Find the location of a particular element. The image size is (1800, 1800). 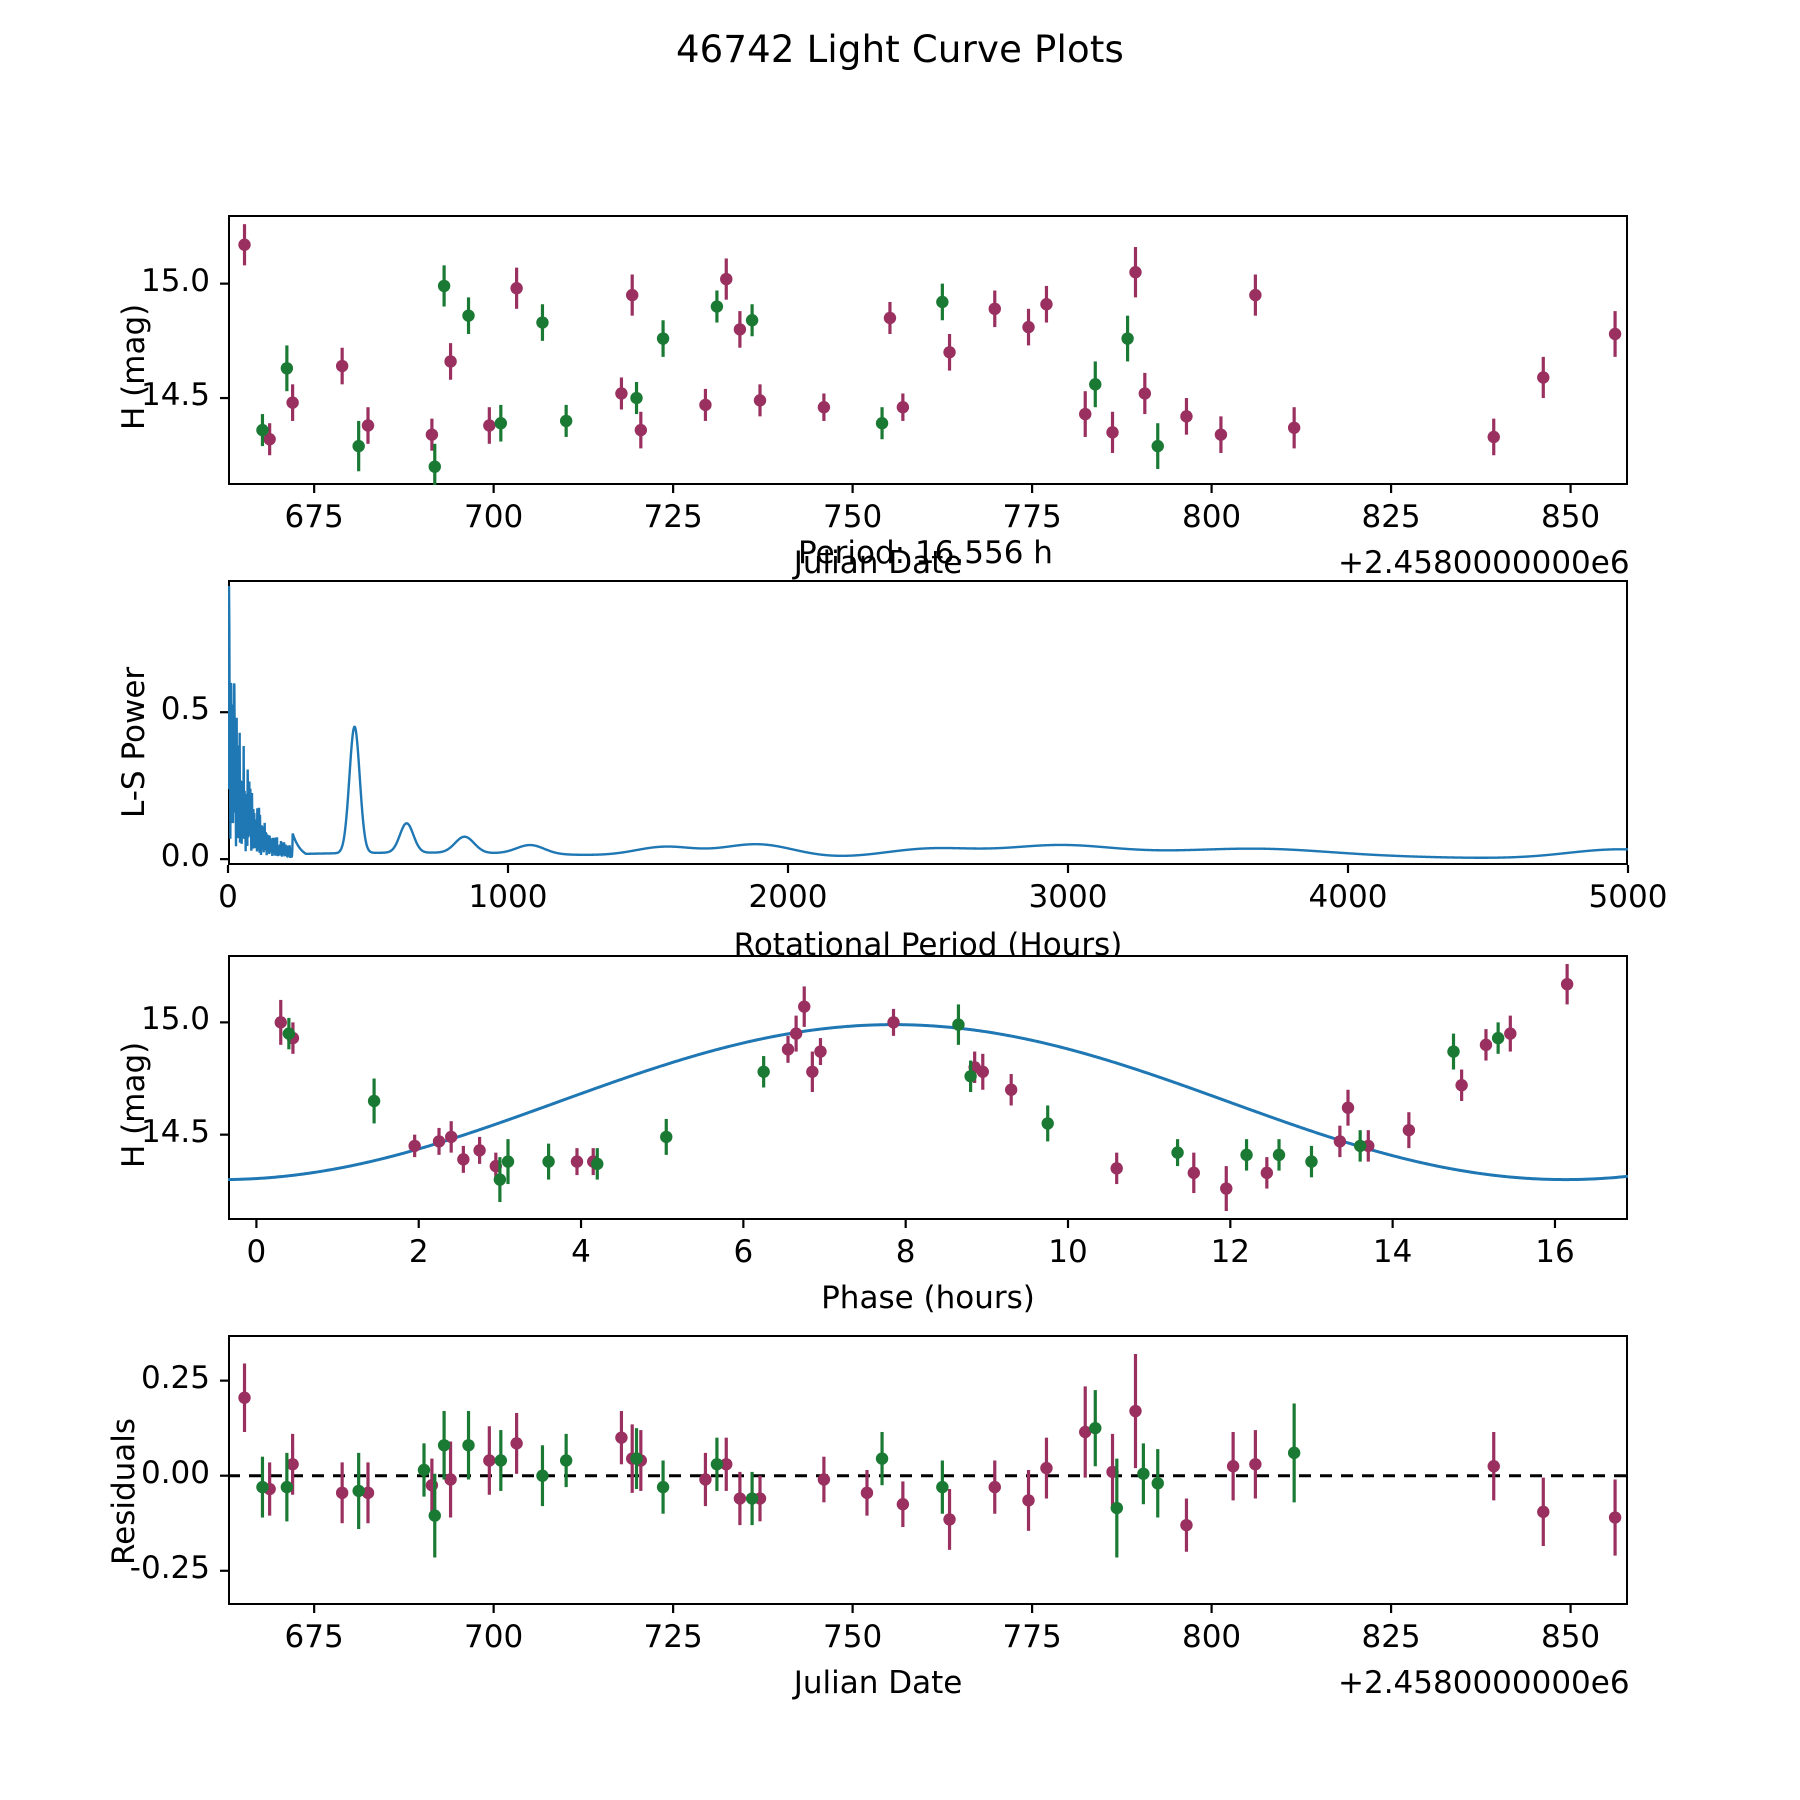

lightcurve-xtick: 775 is located at coordinates (1032, 517).